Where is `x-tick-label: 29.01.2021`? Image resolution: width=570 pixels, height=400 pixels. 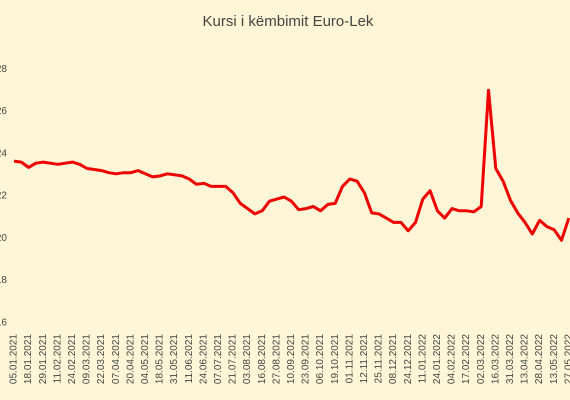 x-tick-label: 29.01.2021 is located at coordinates (43, 359).